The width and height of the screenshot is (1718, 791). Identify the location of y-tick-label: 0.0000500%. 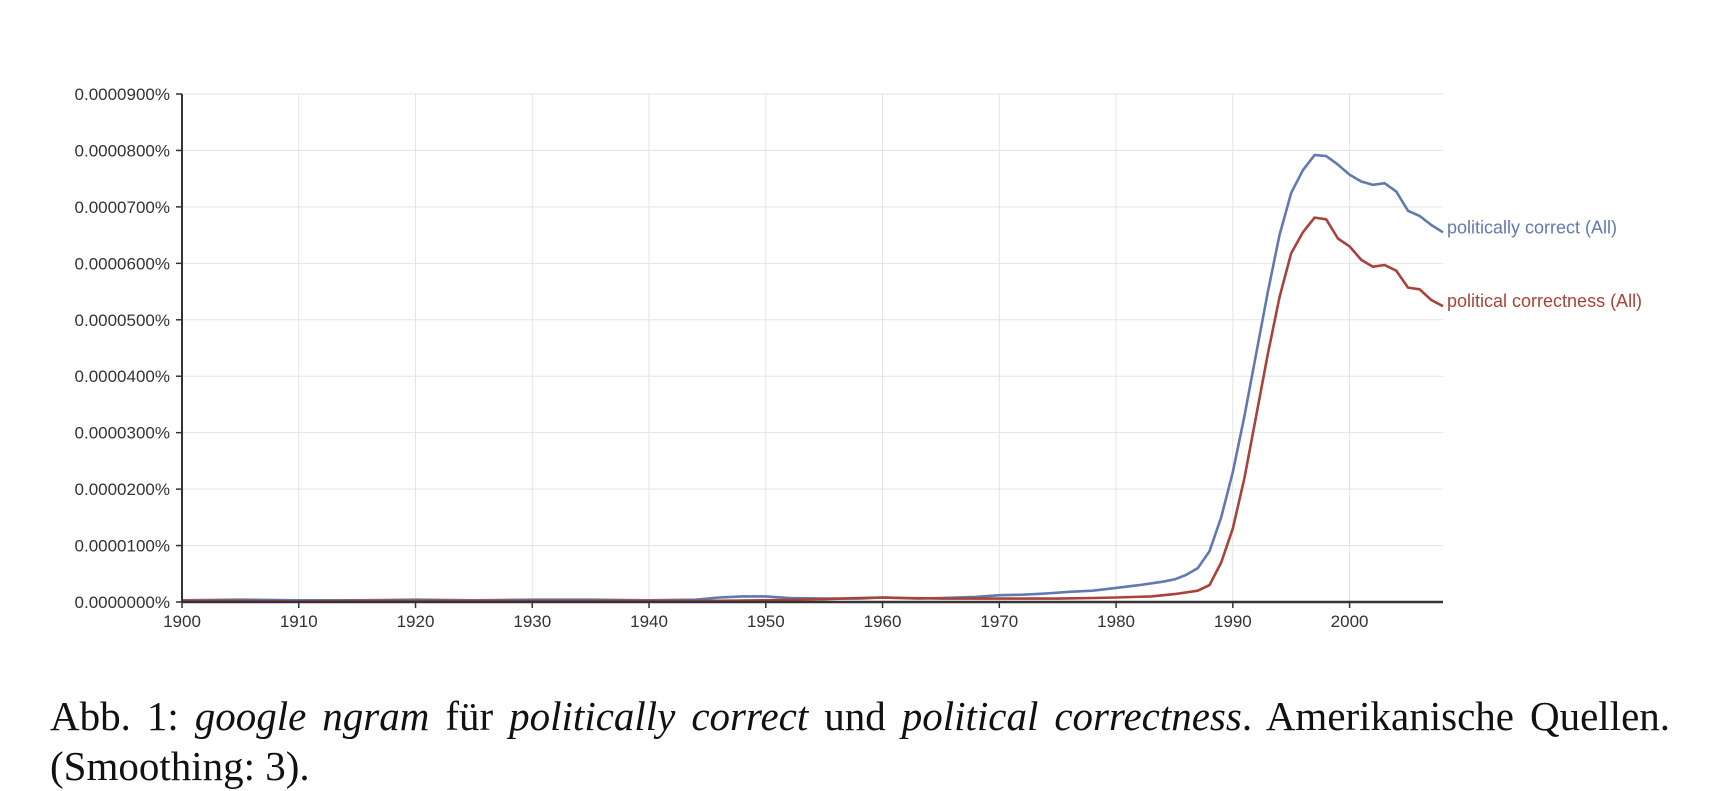
(122, 320).